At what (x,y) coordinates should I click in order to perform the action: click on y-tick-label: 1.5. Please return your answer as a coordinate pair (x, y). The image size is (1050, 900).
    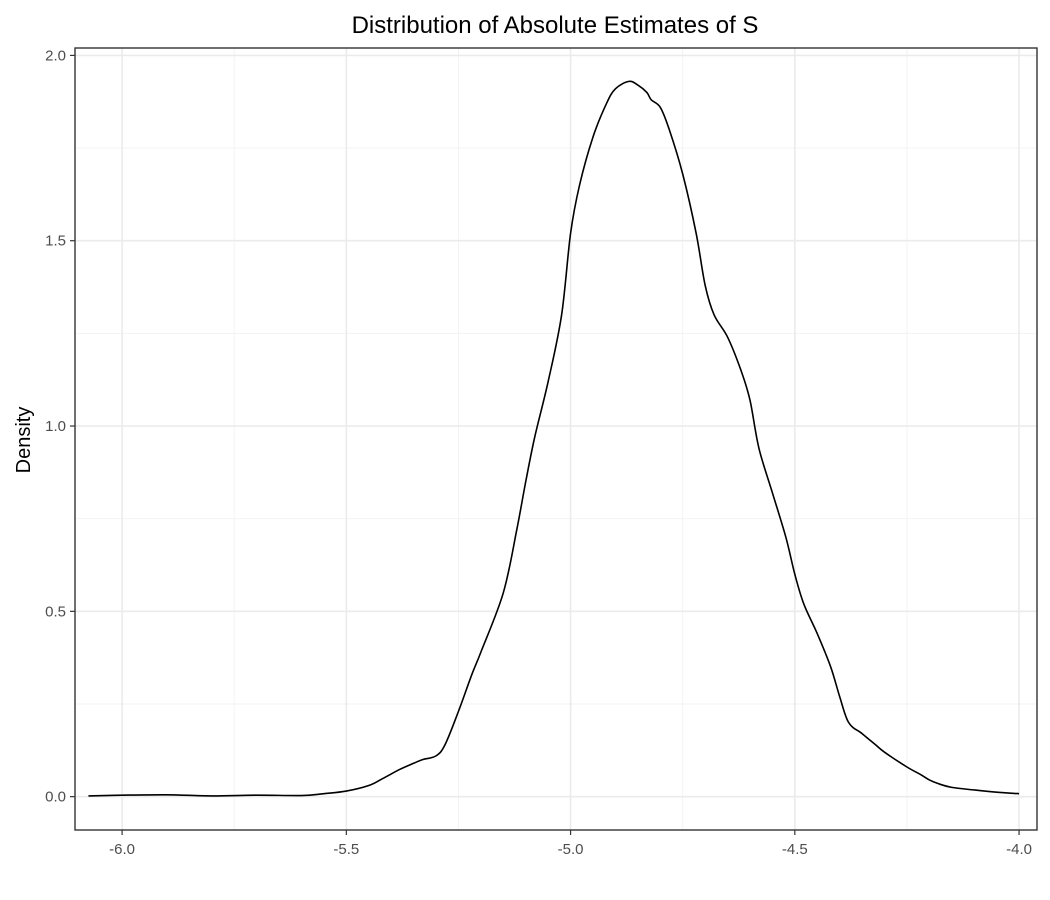
    Looking at the image, I should click on (55, 241).